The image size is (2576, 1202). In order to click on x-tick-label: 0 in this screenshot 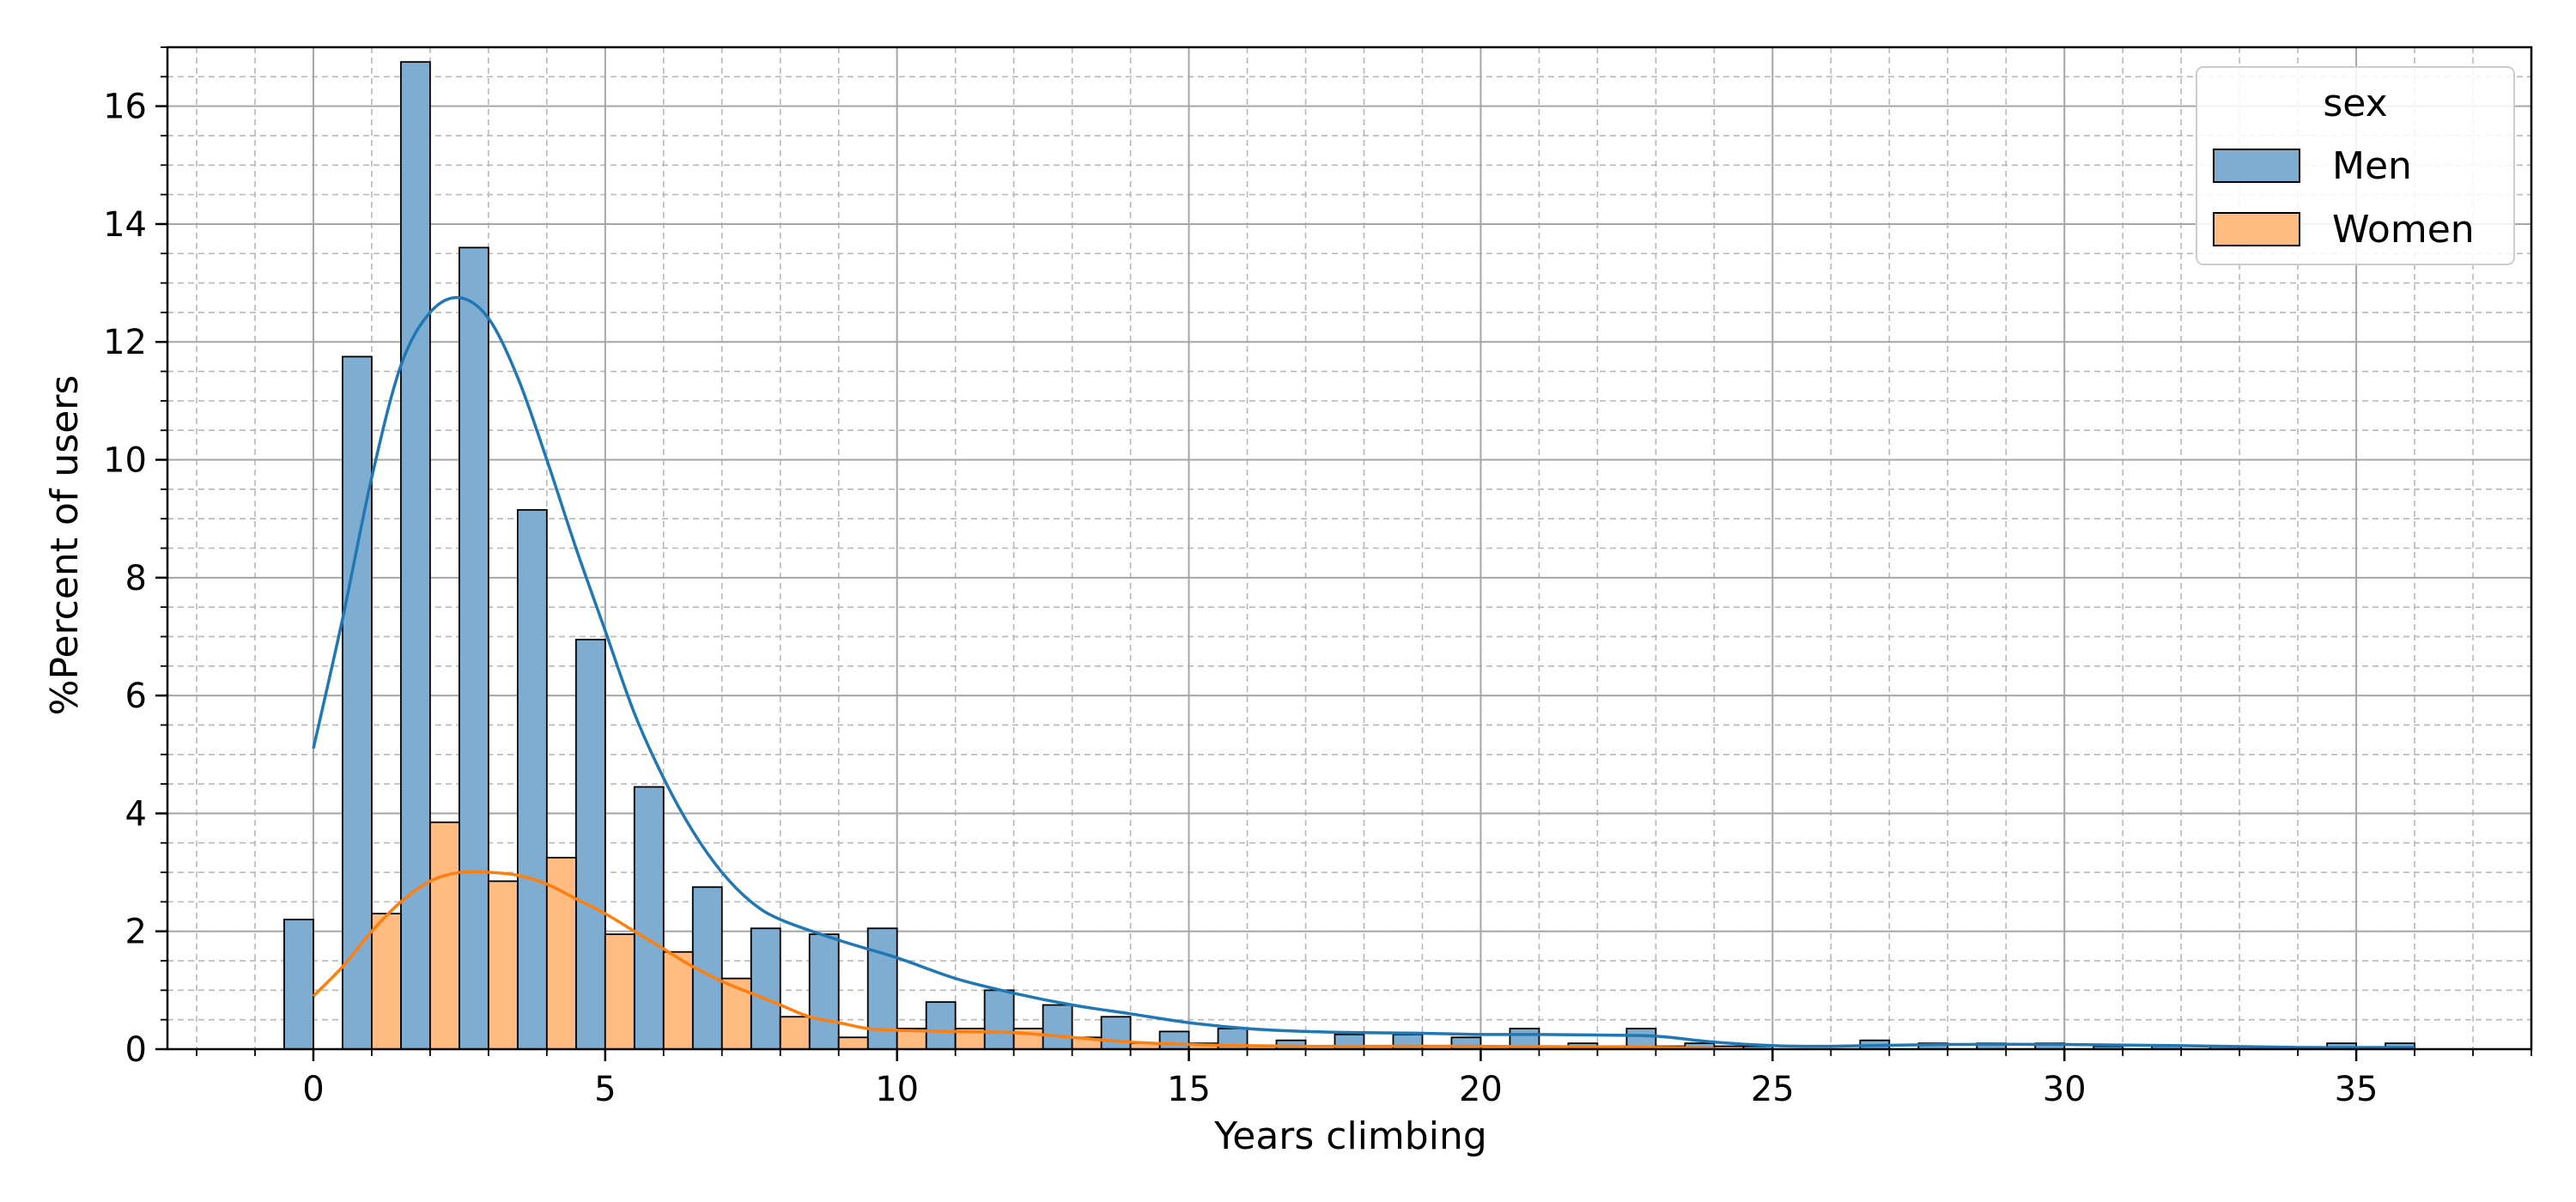, I will do `click(313, 1089)`.